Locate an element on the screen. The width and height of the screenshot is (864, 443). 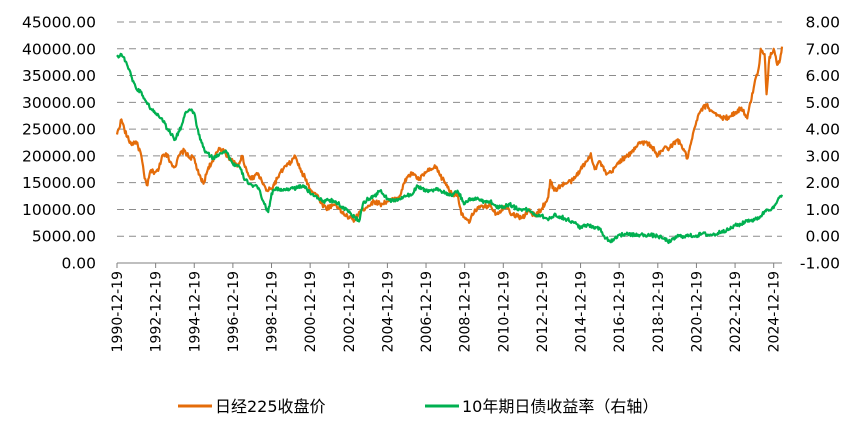
right-tick-label: 6.00 is located at coordinates (822, 76).